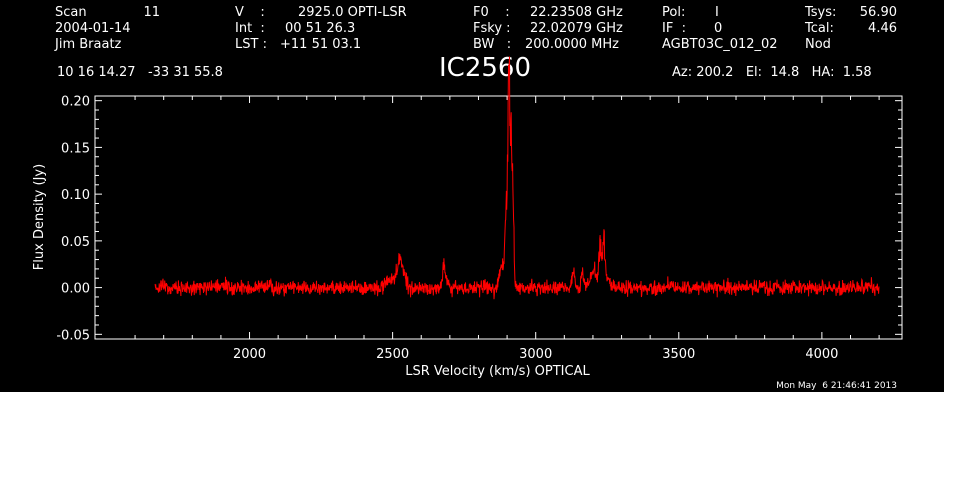 The width and height of the screenshot is (962, 490). What do you see at coordinates (492, 44) in the screenshot?
I see `bandwidth-label: BW :` at bounding box center [492, 44].